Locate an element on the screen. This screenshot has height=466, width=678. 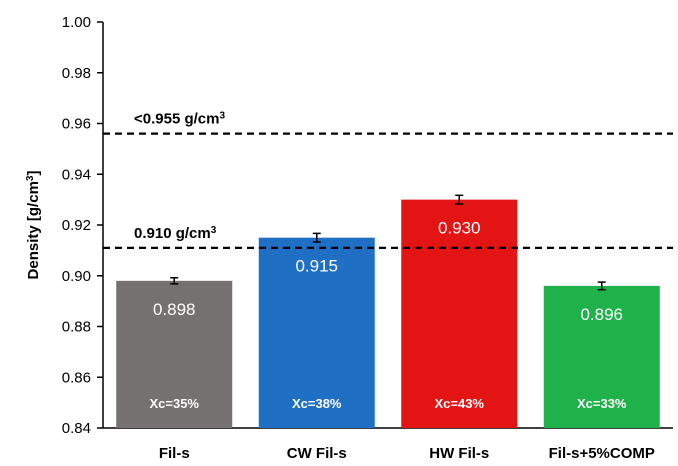
y-axis-title: Density [g/cm3] is located at coordinates (34, 225).